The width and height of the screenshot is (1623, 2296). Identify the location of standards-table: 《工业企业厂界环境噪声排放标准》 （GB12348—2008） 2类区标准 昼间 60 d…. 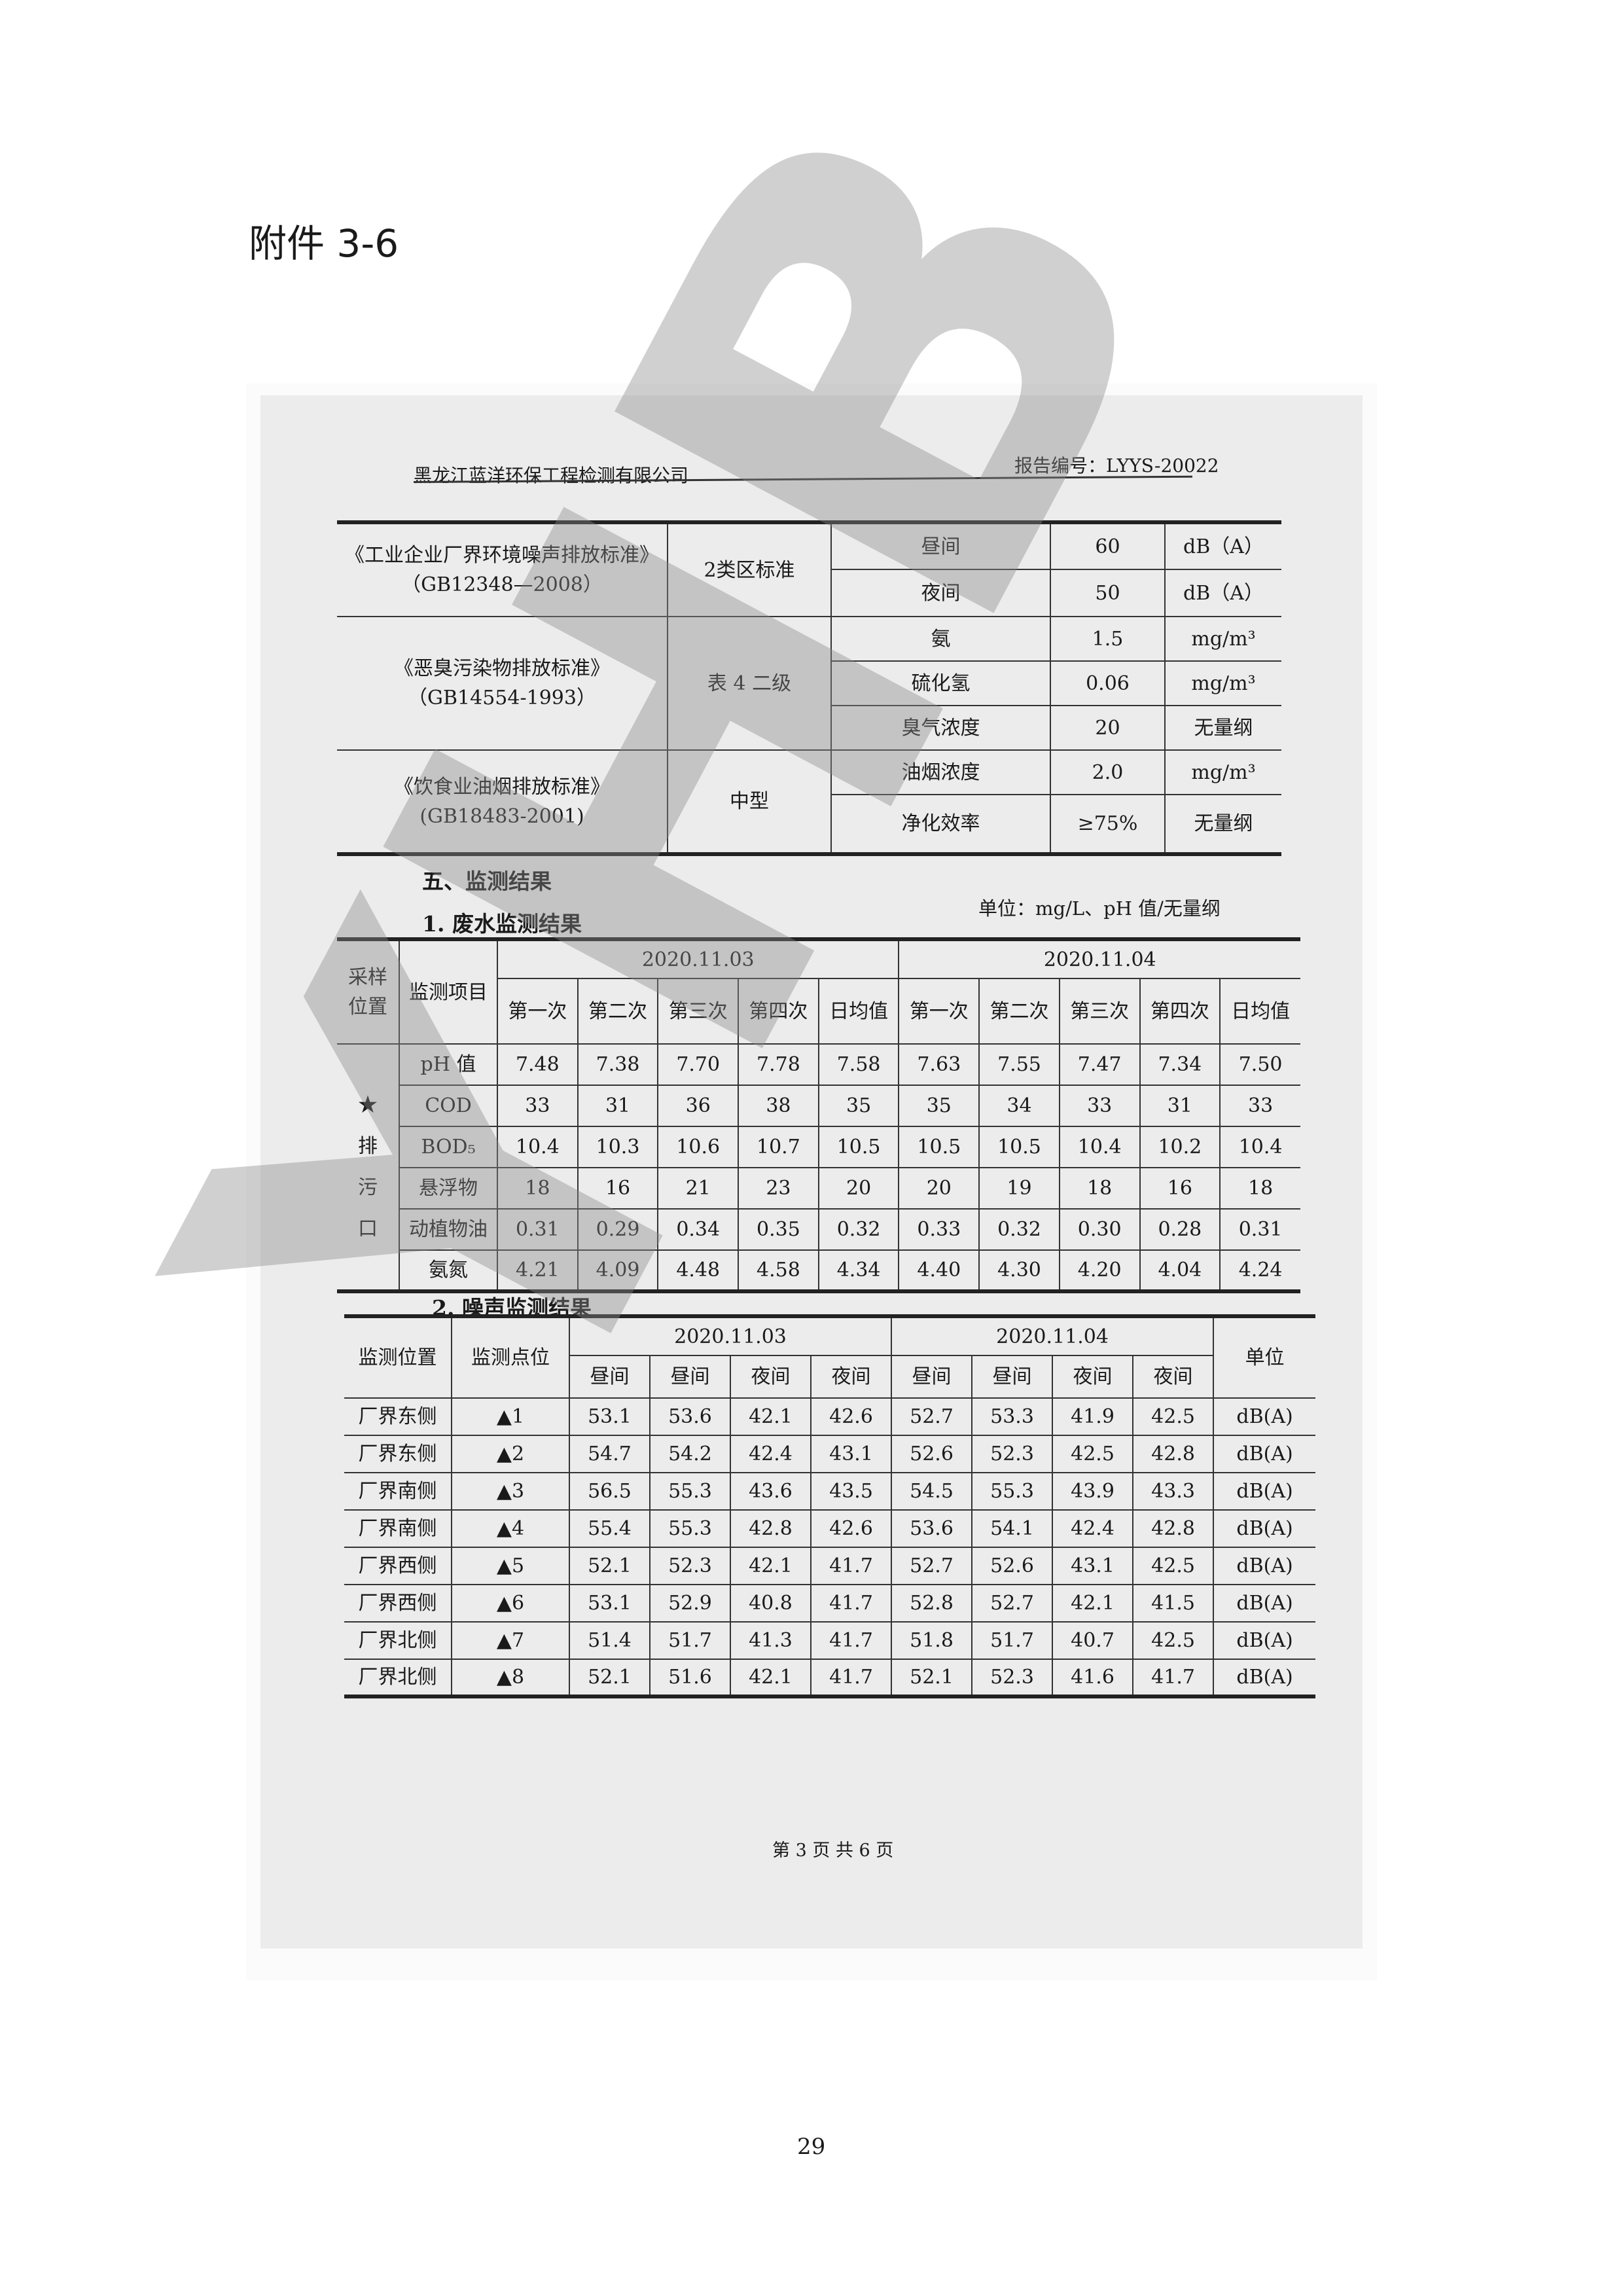
(809, 688).